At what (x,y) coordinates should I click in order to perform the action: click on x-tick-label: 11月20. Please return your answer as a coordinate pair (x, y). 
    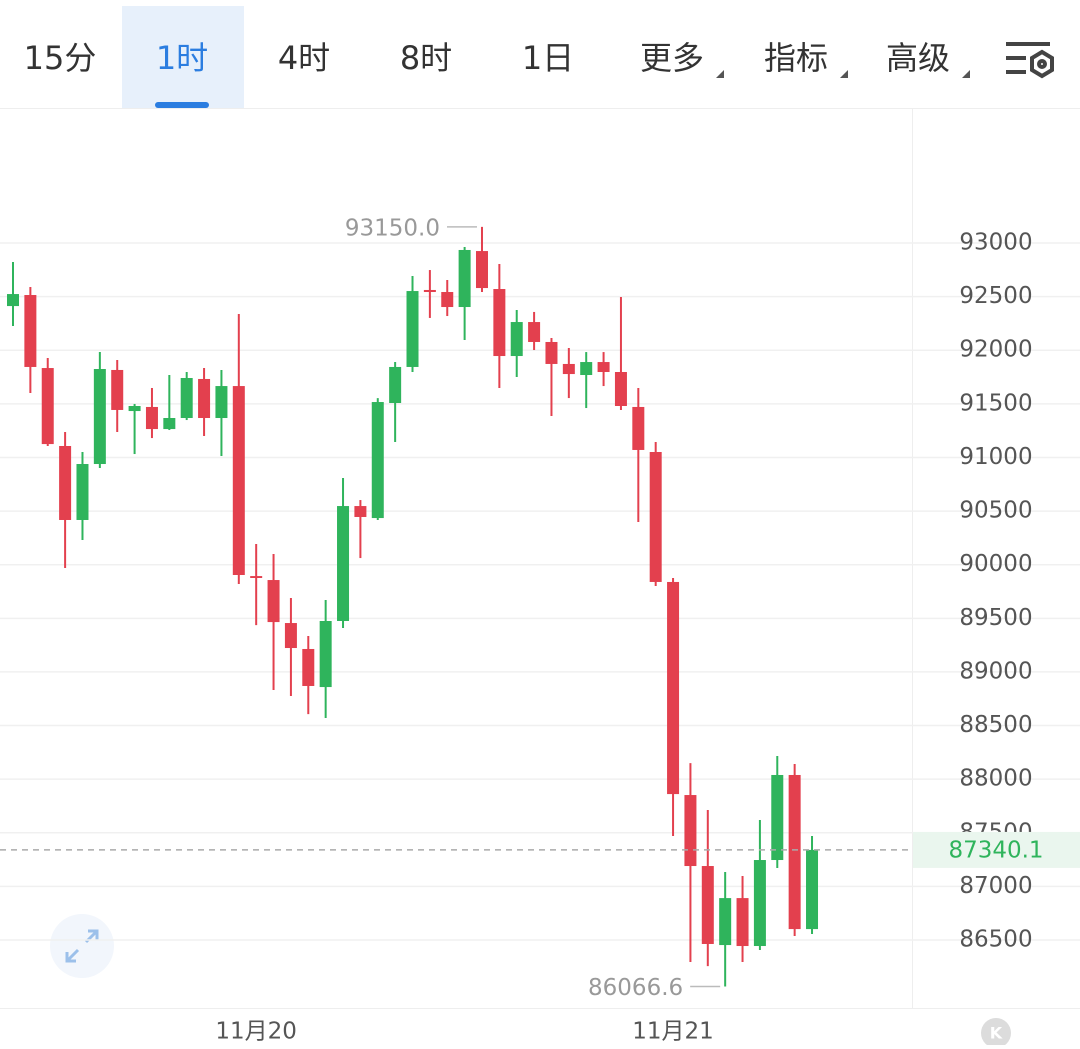
    Looking at the image, I should click on (256, 1032).